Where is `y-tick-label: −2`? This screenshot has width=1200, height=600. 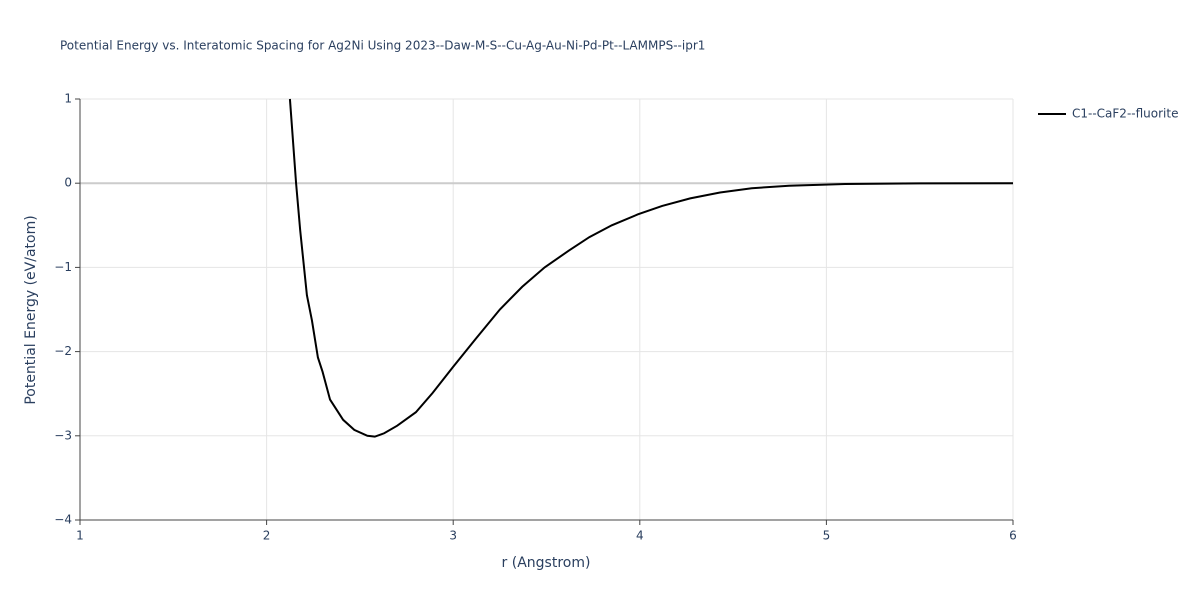 y-tick-label: −2 is located at coordinates (63, 351).